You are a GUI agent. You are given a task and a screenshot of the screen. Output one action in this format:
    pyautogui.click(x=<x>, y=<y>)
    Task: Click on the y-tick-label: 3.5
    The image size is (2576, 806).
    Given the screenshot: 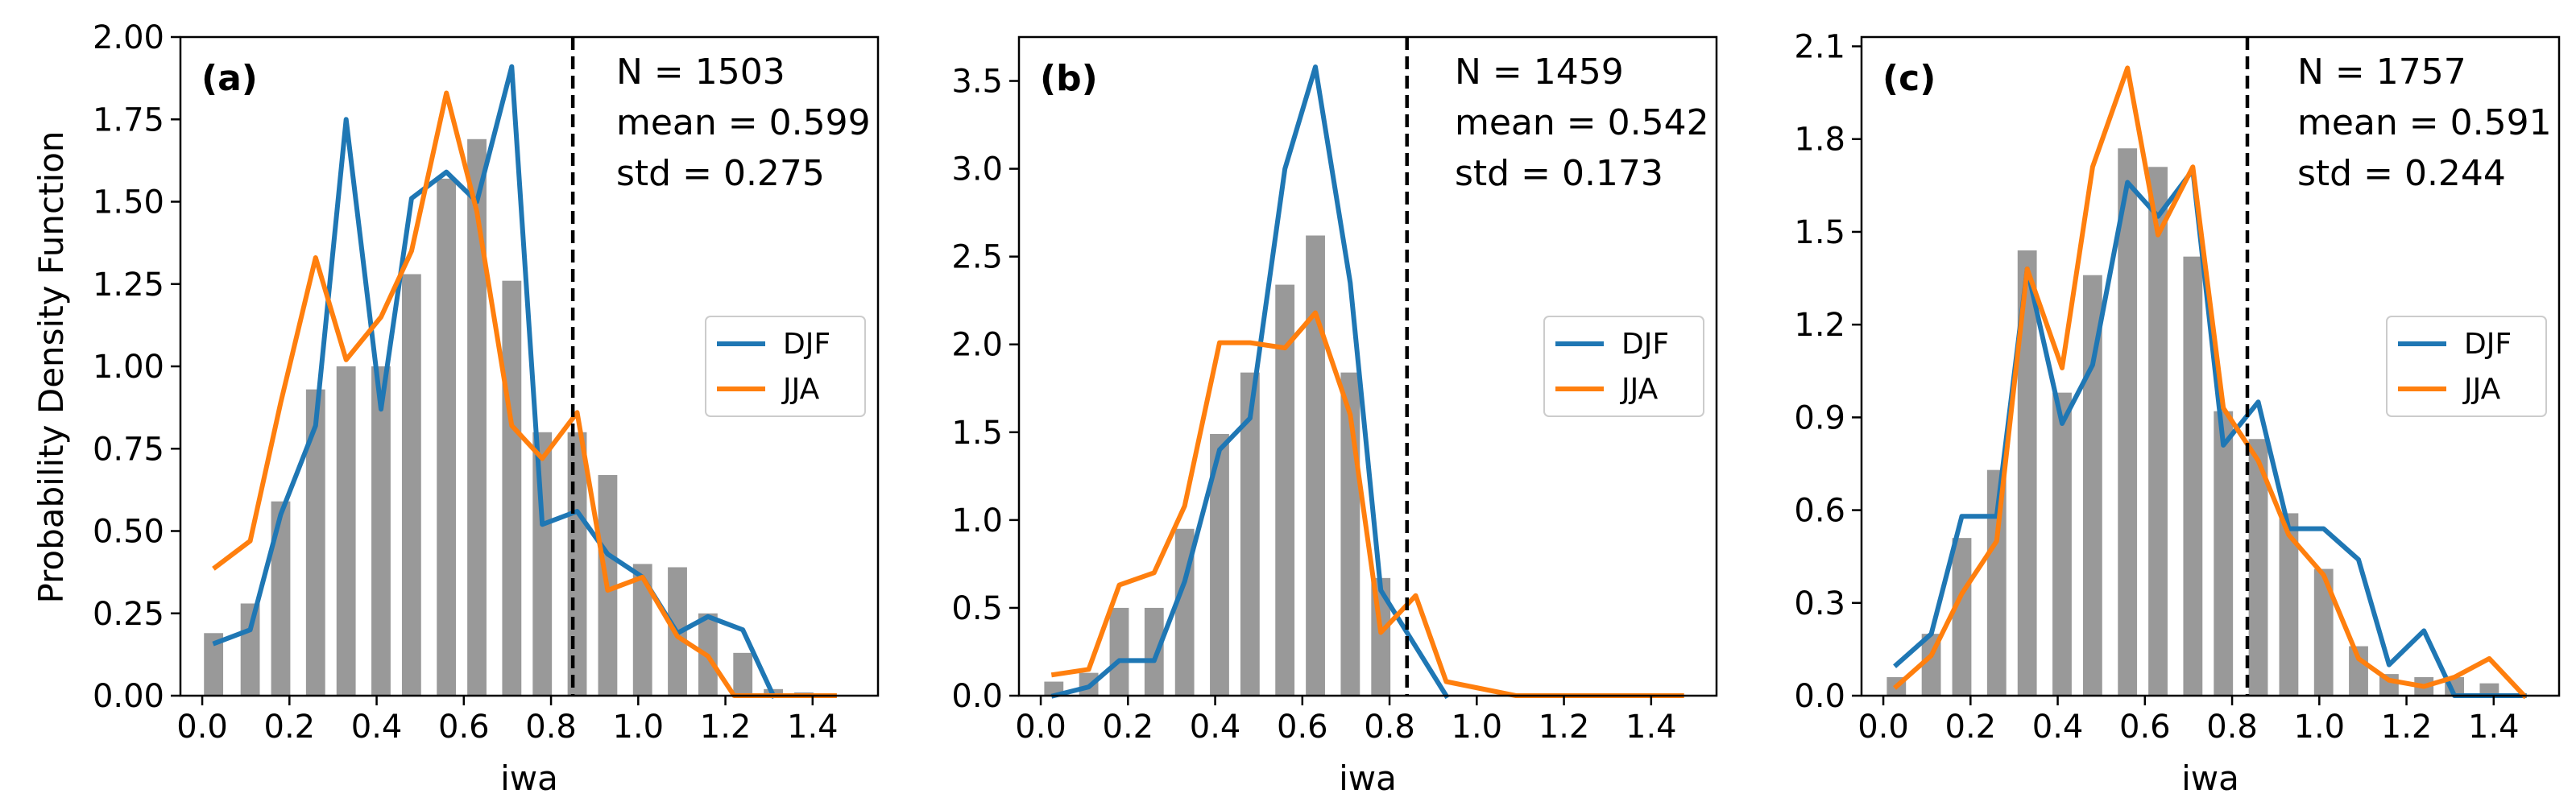 What is the action you would take?
    pyautogui.click(x=977, y=82)
    